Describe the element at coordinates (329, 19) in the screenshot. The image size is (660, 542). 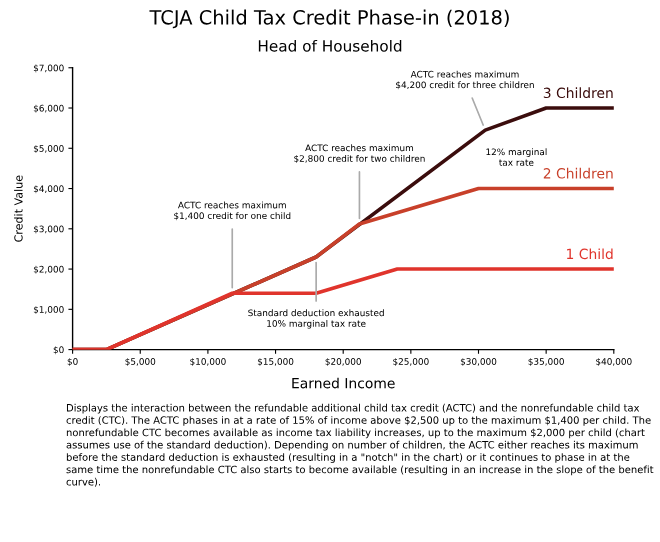
I see `chart-title: TCJA Child Tax Credit Phase-in (2018)` at that location.